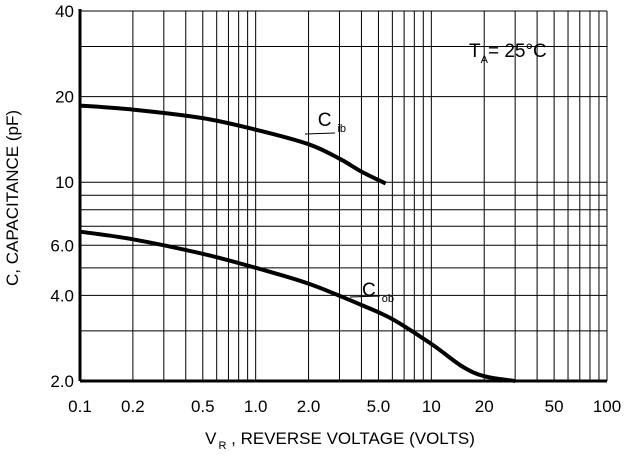 The height and width of the screenshot is (456, 626). Describe the element at coordinates (64, 11) in the screenshot. I see `y-tick-label: 40` at that location.